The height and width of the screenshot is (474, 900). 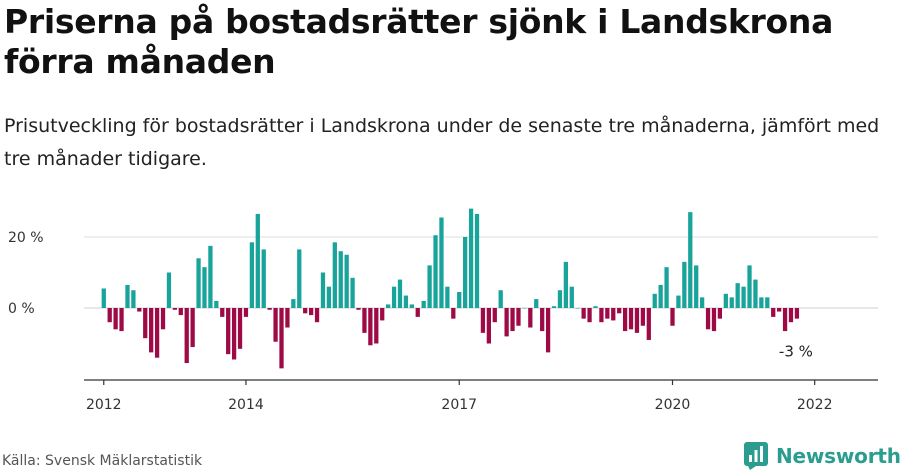 What do you see at coordinates (246, 405) in the screenshot?
I see `x-tick-label: 2014` at bounding box center [246, 405].